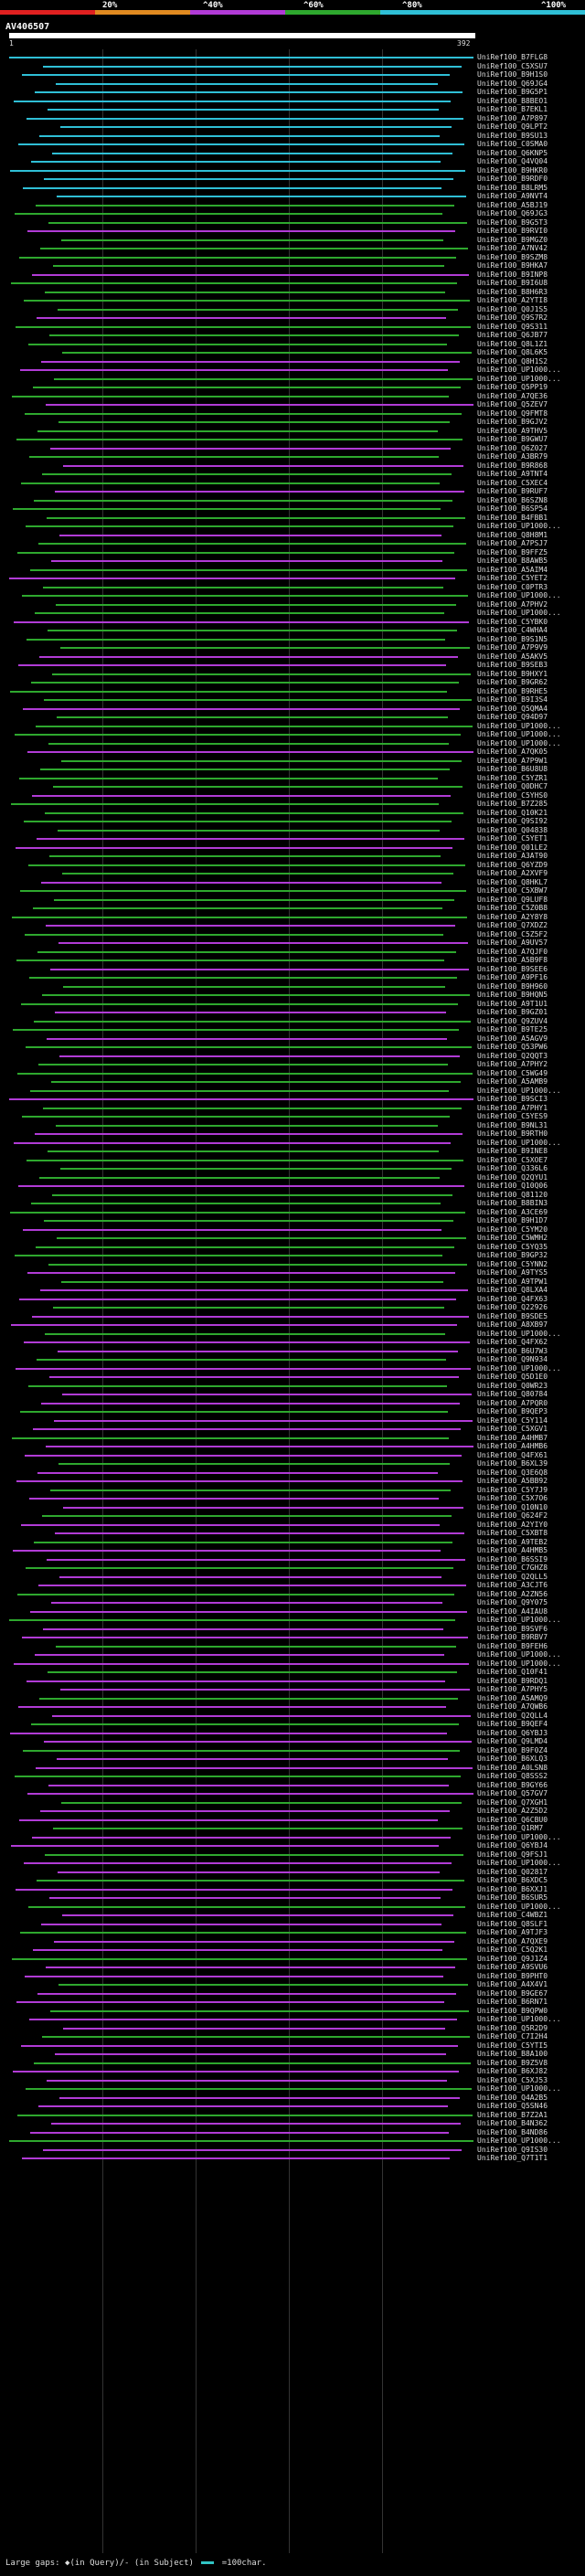 This screenshot has height=2576, width=585. I want to click on hit-row: UniRef100_A2YIY0, so click(293, 1525).